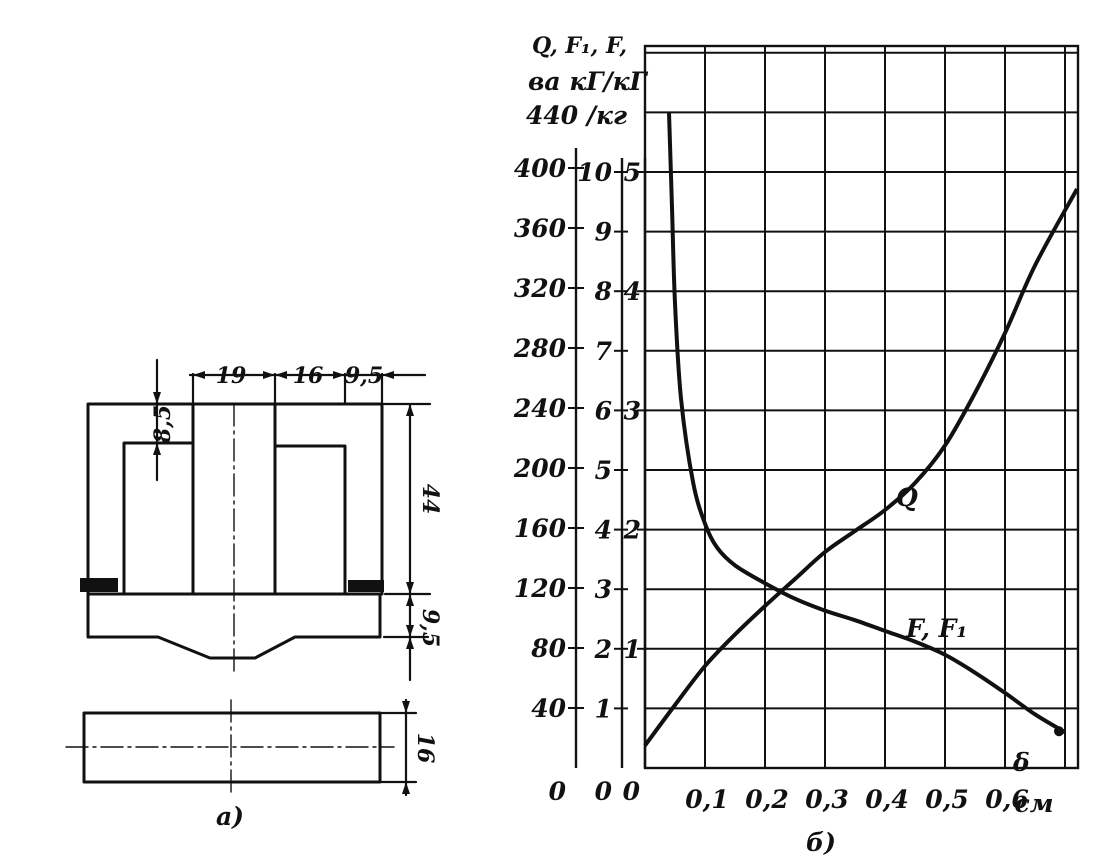  Describe the element at coordinates (1021, 762) in the screenshot. I see `delta-label: δ` at that location.